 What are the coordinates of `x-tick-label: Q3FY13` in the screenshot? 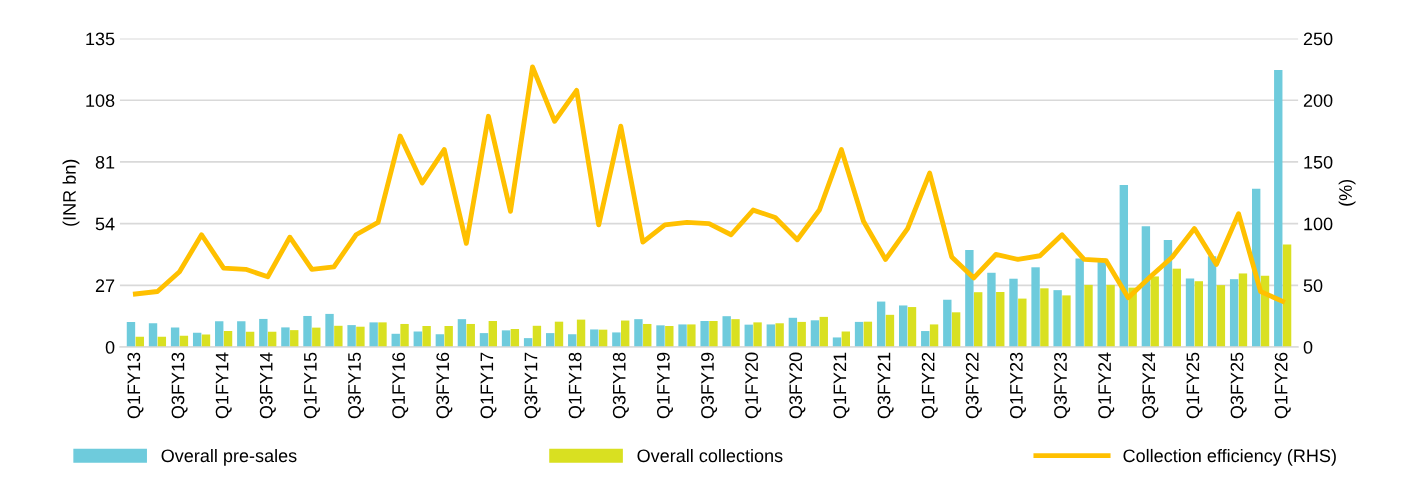 It's located at (179, 385).